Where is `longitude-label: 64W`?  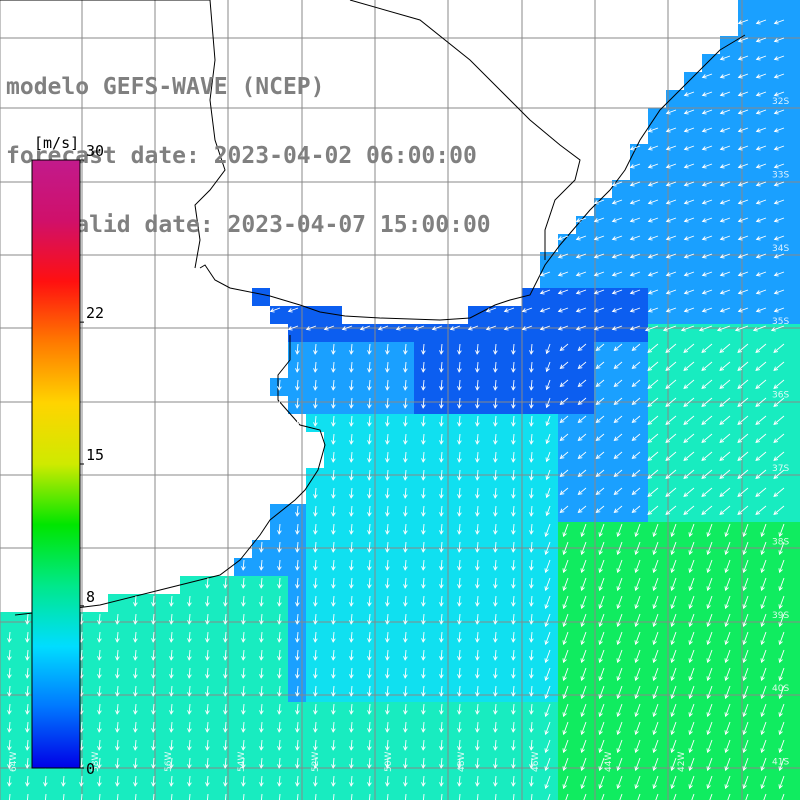
longitude-label: 64W is located at coordinates (14, 762).